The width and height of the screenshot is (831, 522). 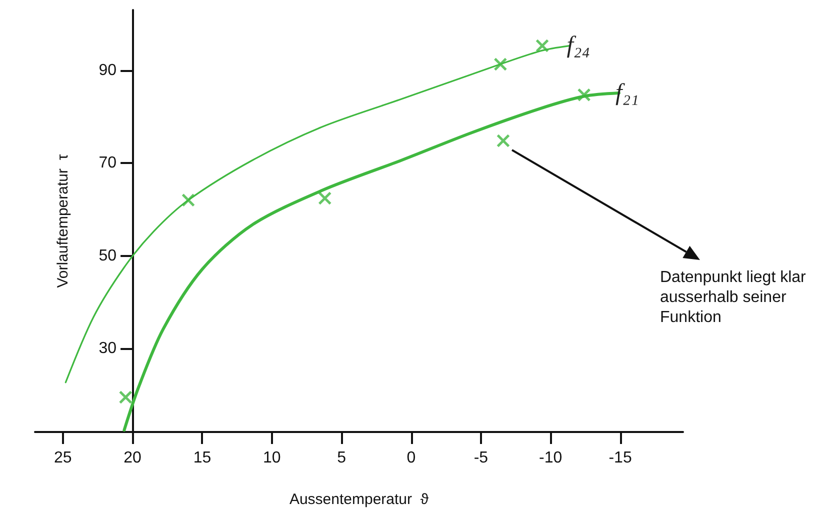 What do you see at coordinates (133, 458) in the screenshot?
I see `x-tick-label: 20` at bounding box center [133, 458].